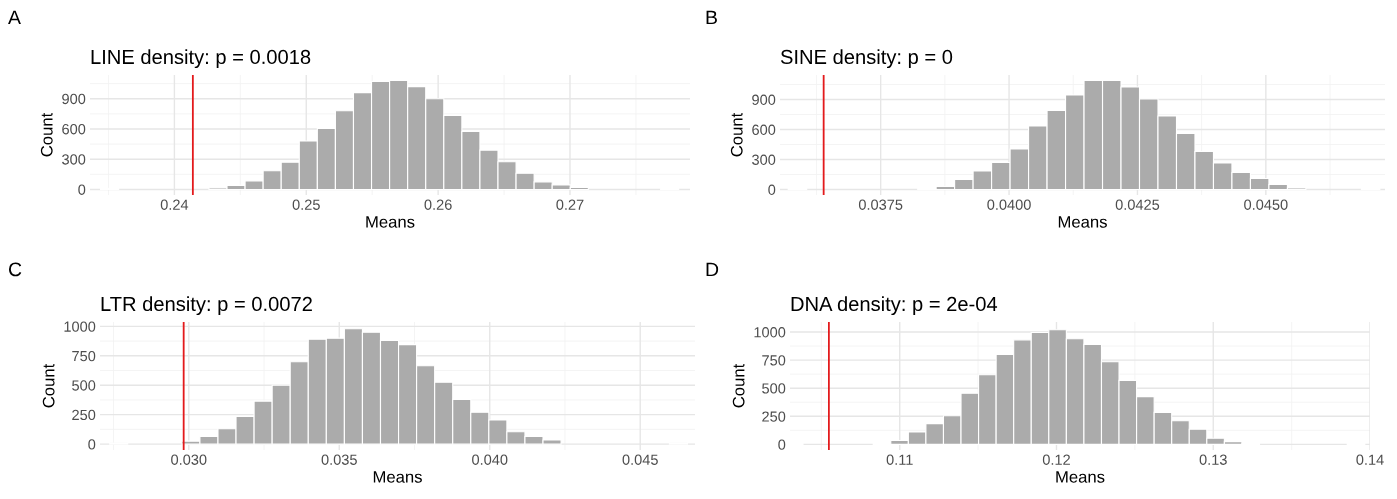 The height and width of the screenshot is (499, 1397). I want to click on x-tick-label: 0.25, so click(306, 204).